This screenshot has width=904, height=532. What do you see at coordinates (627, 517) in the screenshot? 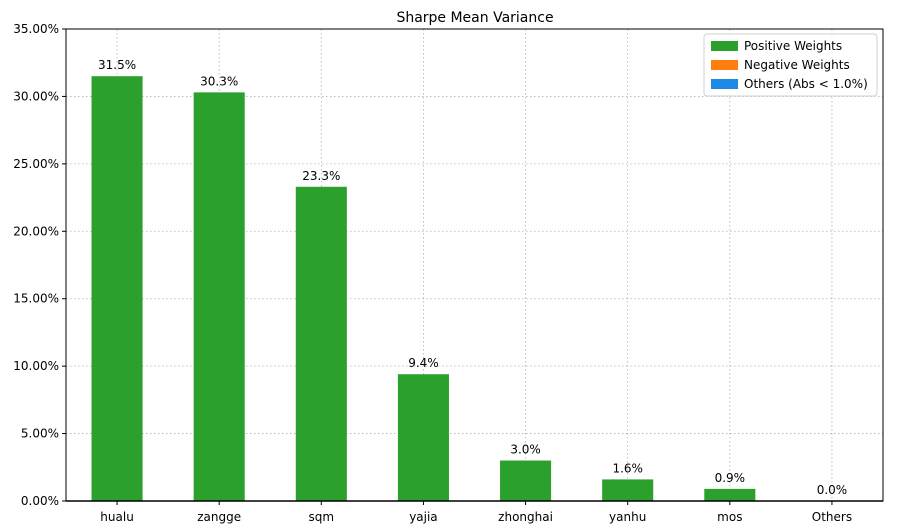
I see `x-tick-label: yanhu` at bounding box center [627, 517].